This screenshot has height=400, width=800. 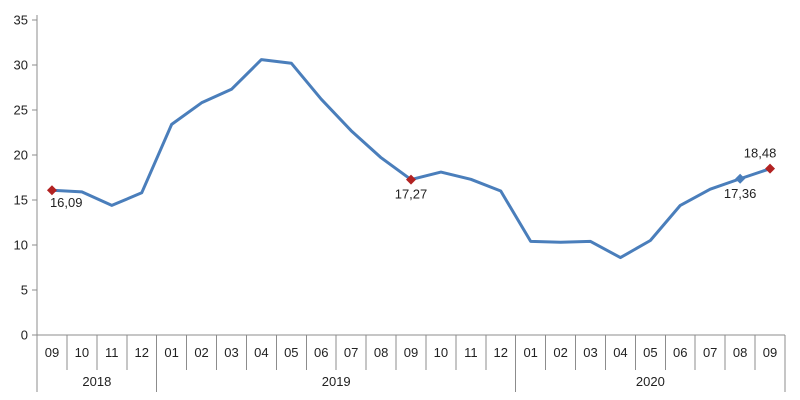 I want to click on y-tick-label: 15, so click(x=21, y=200).